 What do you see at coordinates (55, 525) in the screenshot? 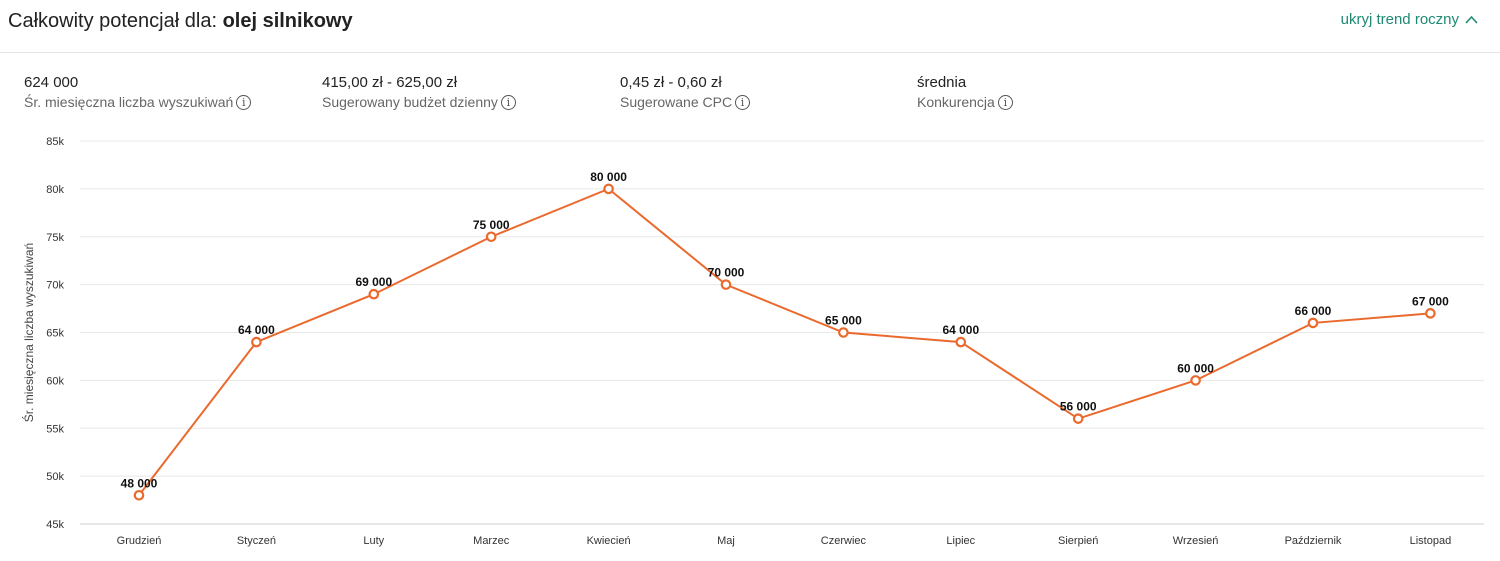
I see `y-tick-label: 45k` at bounding box center [55, 525].